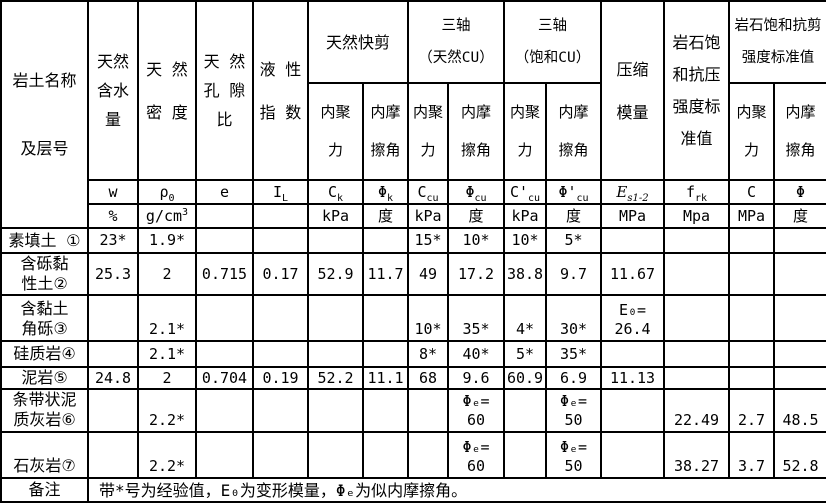  What do you see at coordinates (476, 274) in the screenshot?
I see `cell-phicu: 17.2` at bounding box center [476, 274].